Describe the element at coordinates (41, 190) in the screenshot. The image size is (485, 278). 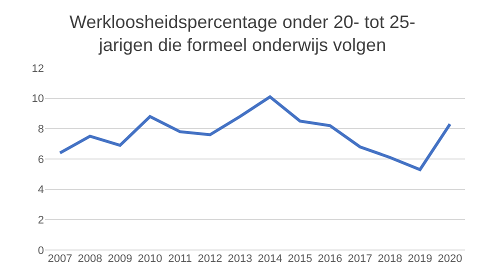
I see `y-tick-label: 4` at that location.